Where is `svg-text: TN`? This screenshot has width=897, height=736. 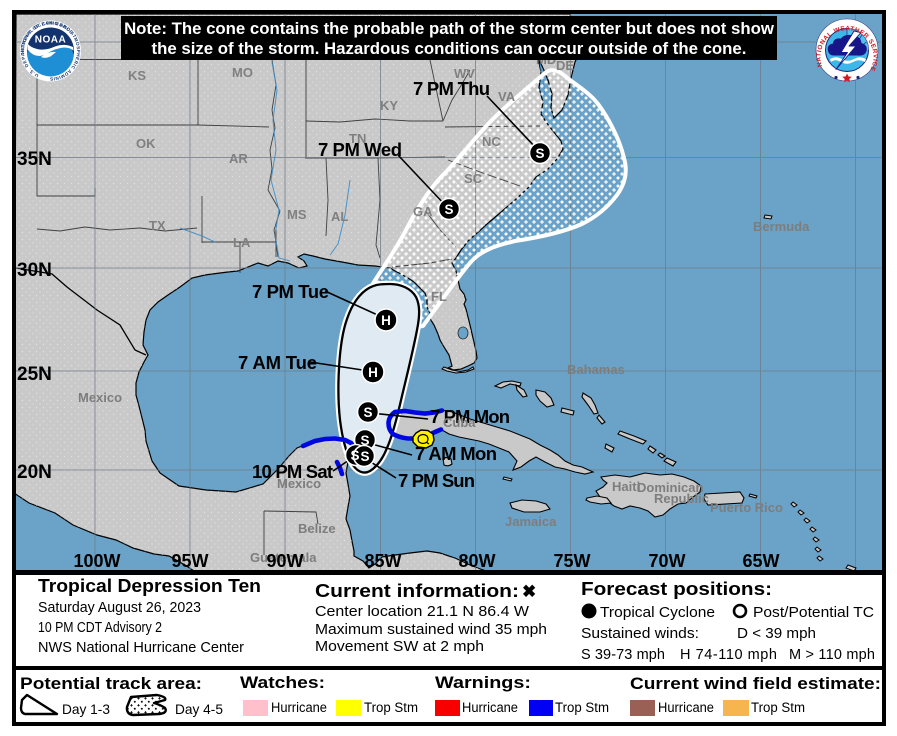
svg-text: TN is located at coordinates (357, 138).